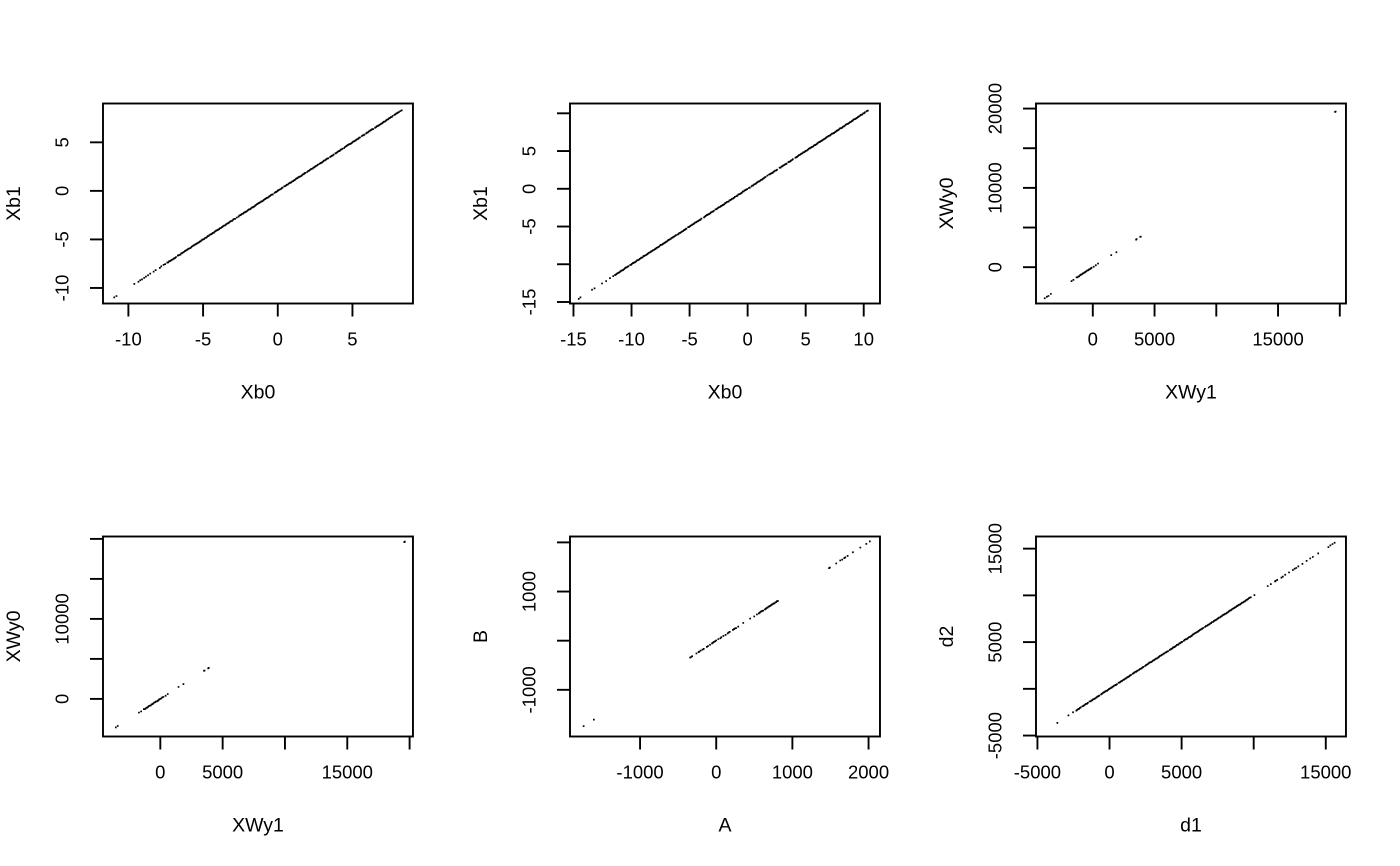 This screenshot has height=866, width=1400. I want to click on x-tick-label: -5000, so click(1037, 771).